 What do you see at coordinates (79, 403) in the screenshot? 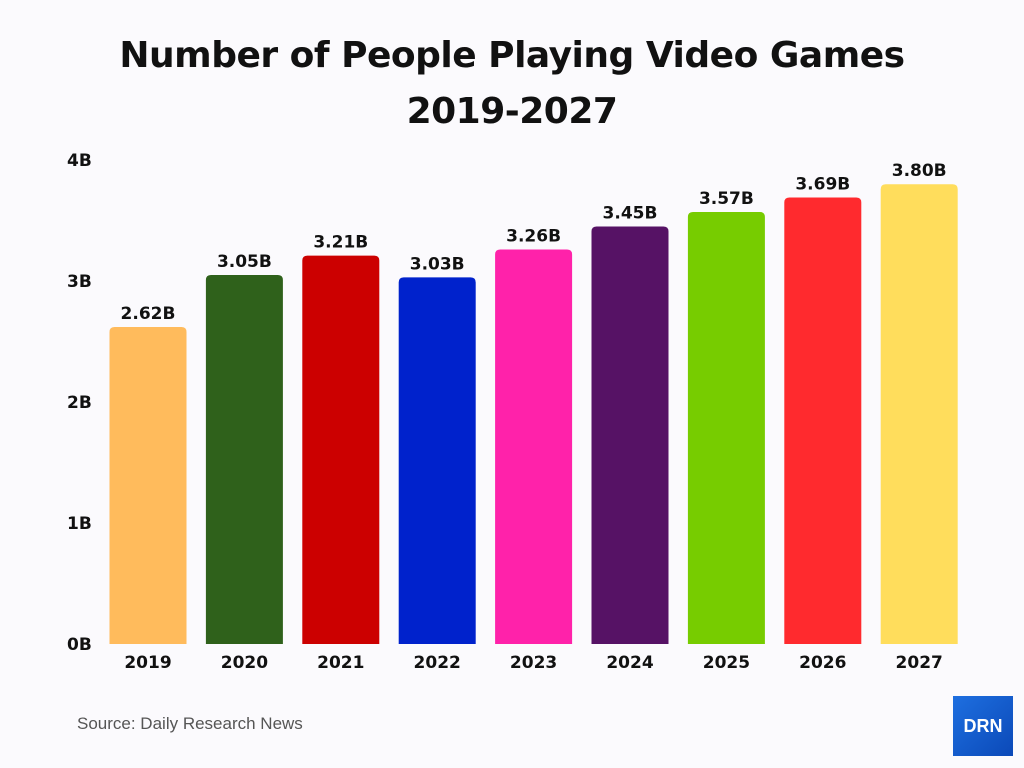
I see `y-tick-label: 2B` at bounding box center [79, 403].